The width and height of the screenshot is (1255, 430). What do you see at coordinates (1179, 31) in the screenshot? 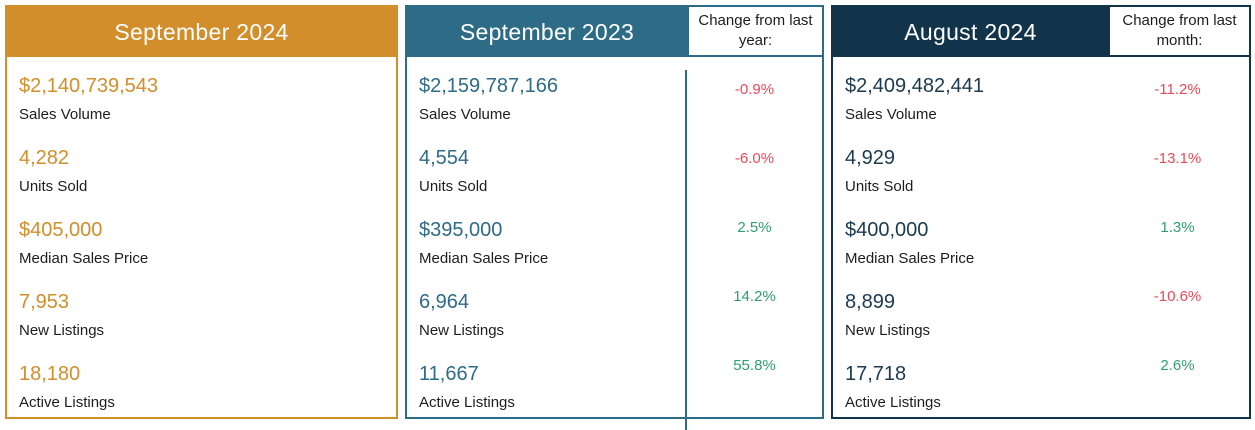
I see `change-column-header: Change from last month:` at bounding box center [1179, 31].